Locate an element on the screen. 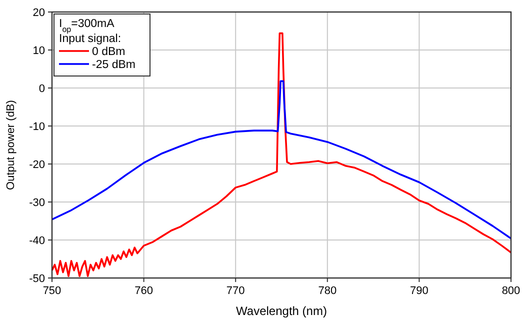 Image resolution: width=532 pixels, height=325 pixels. y-tick-label: 10 is located at coordinates (38, 51).